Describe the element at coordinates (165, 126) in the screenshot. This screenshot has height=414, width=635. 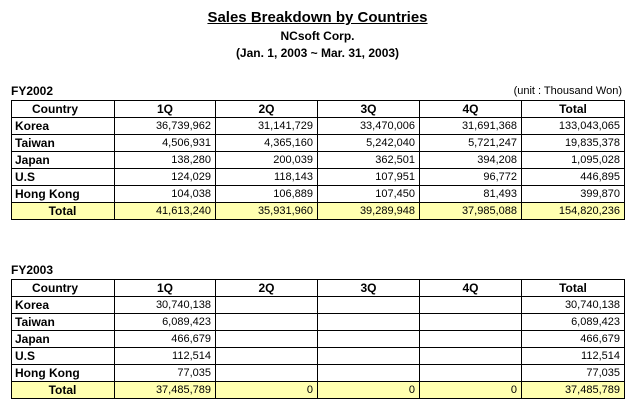
I see `value-cell: 36,739,962` at that location.